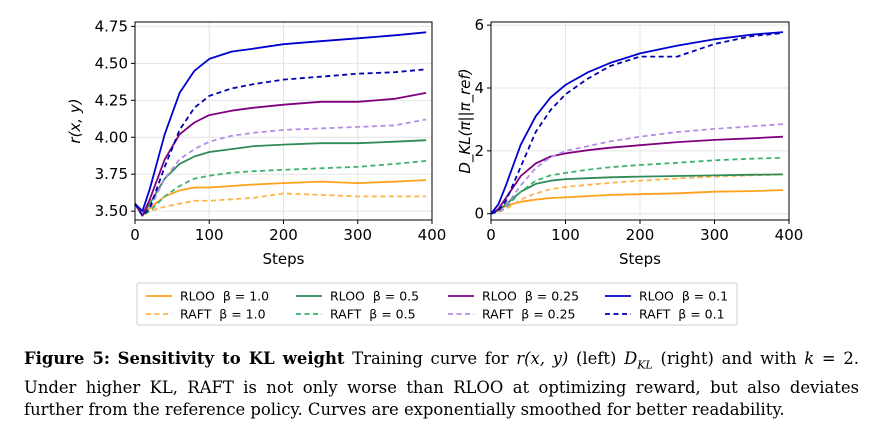 This screenshot has height=440, width=877. I want to click on caption-text-1: Training curve for, so click(430, 358).